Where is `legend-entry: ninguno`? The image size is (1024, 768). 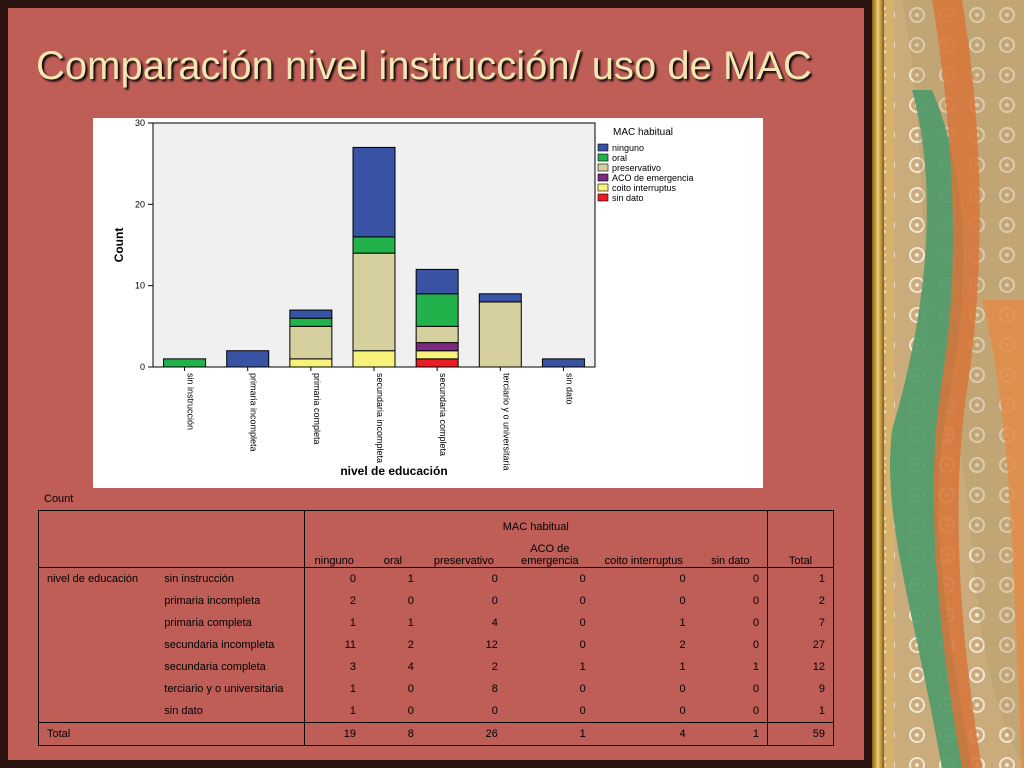
legend-entry: ninguno is located at coordinates (628, 148).